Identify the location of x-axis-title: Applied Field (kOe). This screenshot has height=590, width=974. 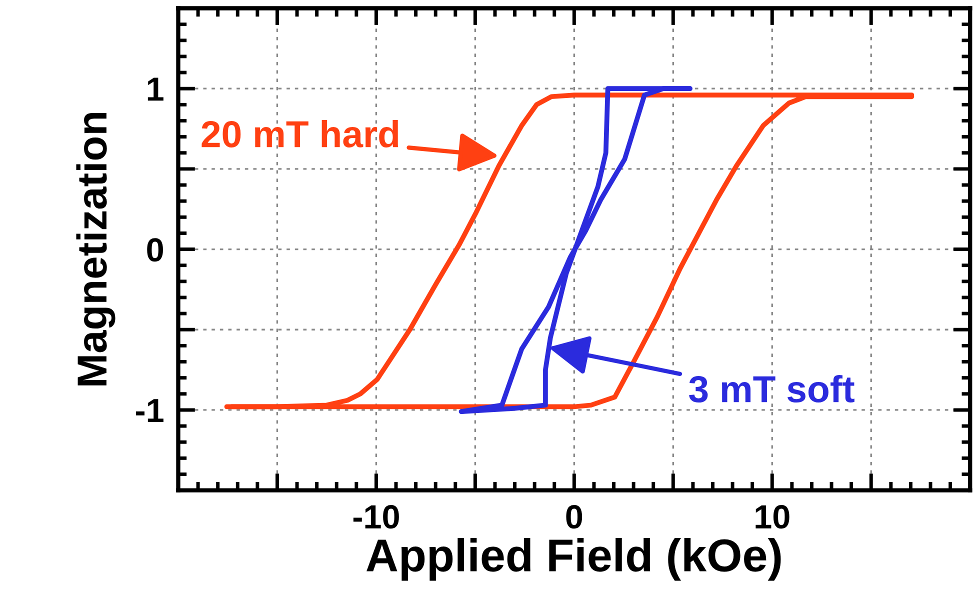
(573, 559).